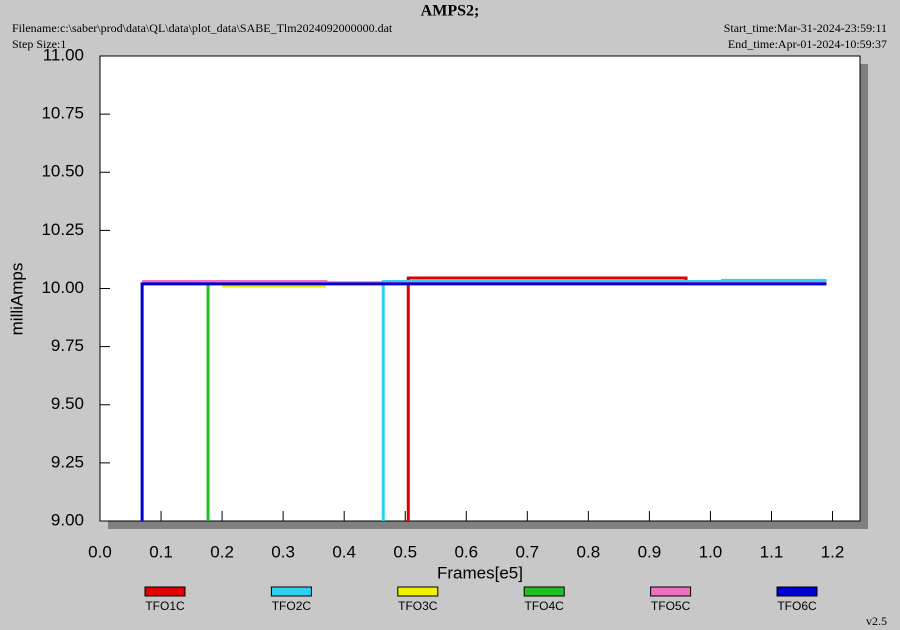 This screenshot has width=900, height=630. Describe the element at coordinates (805, 28) in the screenshot. I see `start-time: Start_time:Mar-31-2024-23:59:11` at that location.